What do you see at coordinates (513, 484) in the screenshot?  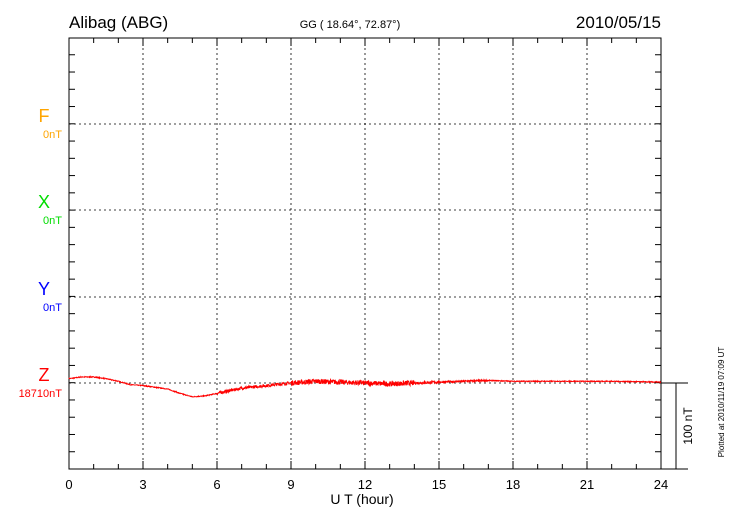 I see `x-tick-label: 18` at bounding box center [513, 484].